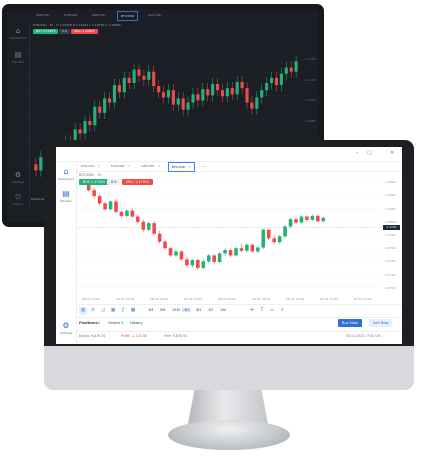  I want to click on back-tab: GBP/USD, so click(99, 15).